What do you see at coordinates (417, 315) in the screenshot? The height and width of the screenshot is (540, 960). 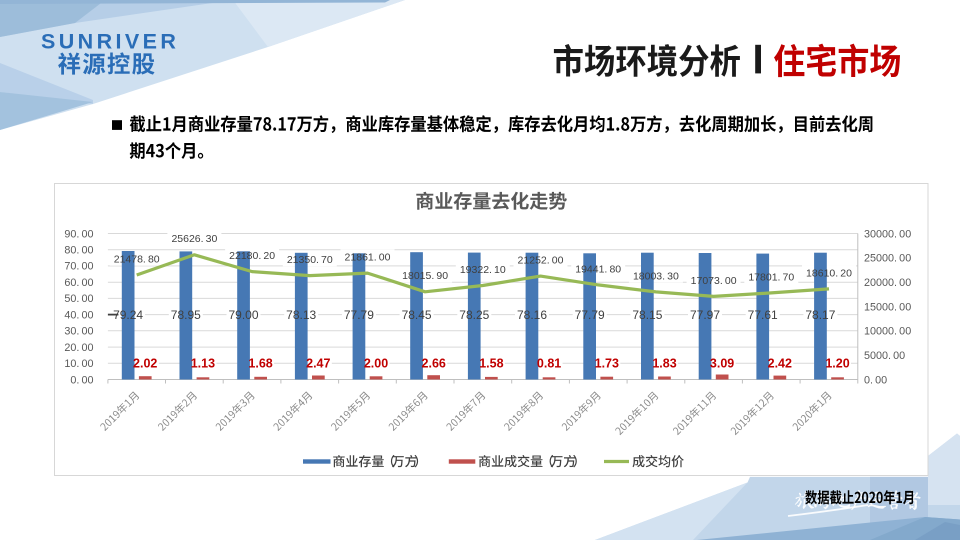 I see `svg-text: 78.45` at bounding box center [417, 315].